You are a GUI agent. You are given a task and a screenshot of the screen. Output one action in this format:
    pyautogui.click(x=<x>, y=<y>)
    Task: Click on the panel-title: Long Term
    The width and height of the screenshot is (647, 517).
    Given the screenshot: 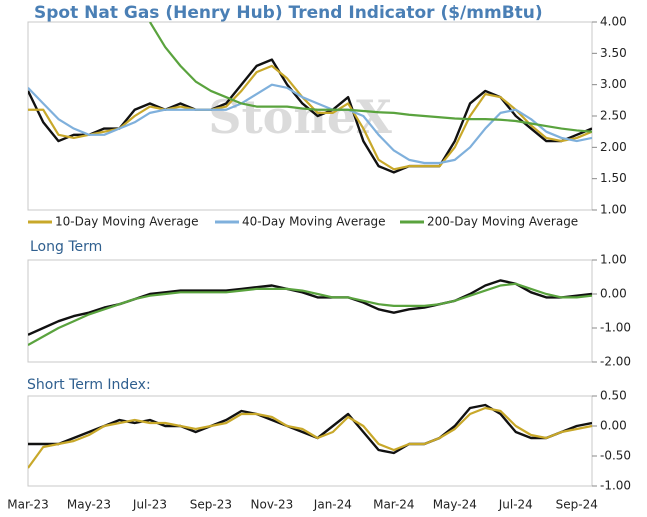 What is the action you would take?
    pyautogui.click(x=66, y=247)
    